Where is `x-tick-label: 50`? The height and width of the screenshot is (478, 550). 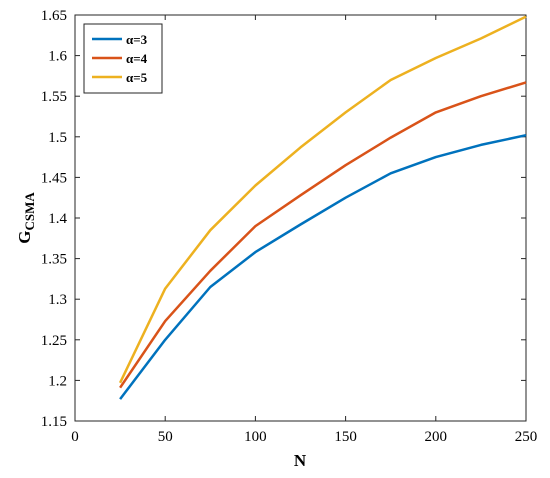
x-tick-label: 50 is located at coordinates (165, 437).